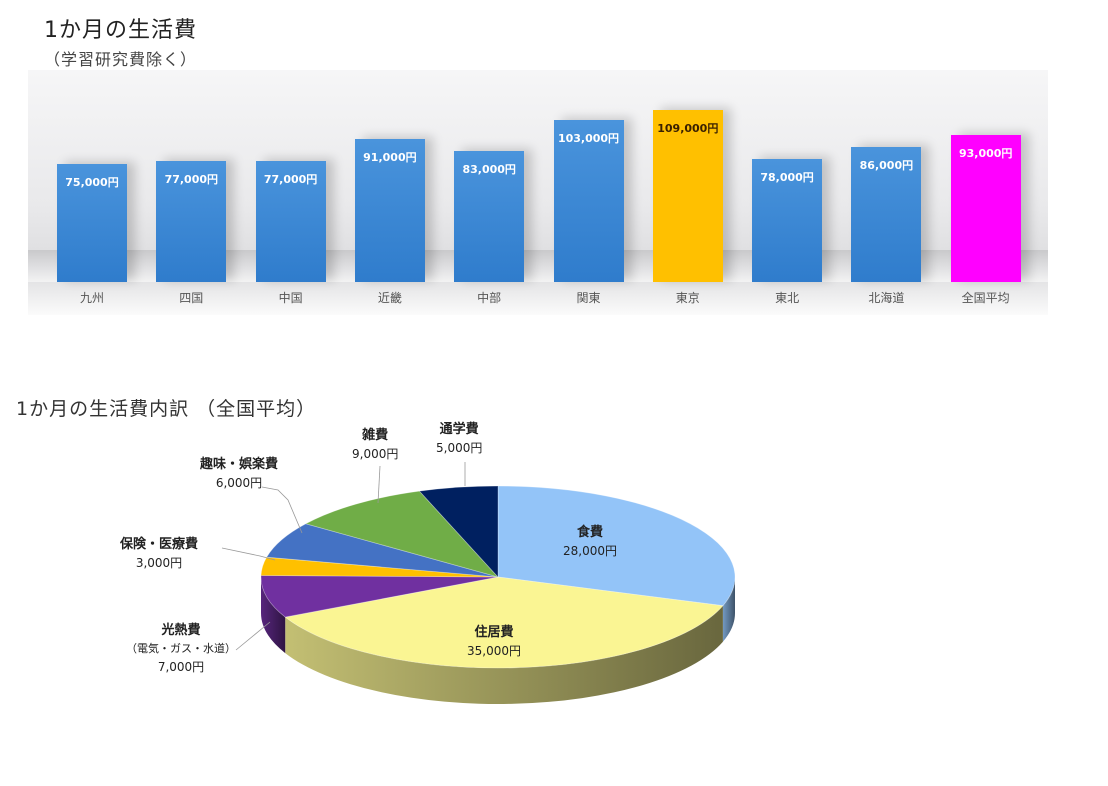 The height and width of the screenshot is (786, 1108). What do you see at coordinates (489, 170) in the screenshot?
I see `bar-value-label: 83,000円` at bounding box center [489, 170].